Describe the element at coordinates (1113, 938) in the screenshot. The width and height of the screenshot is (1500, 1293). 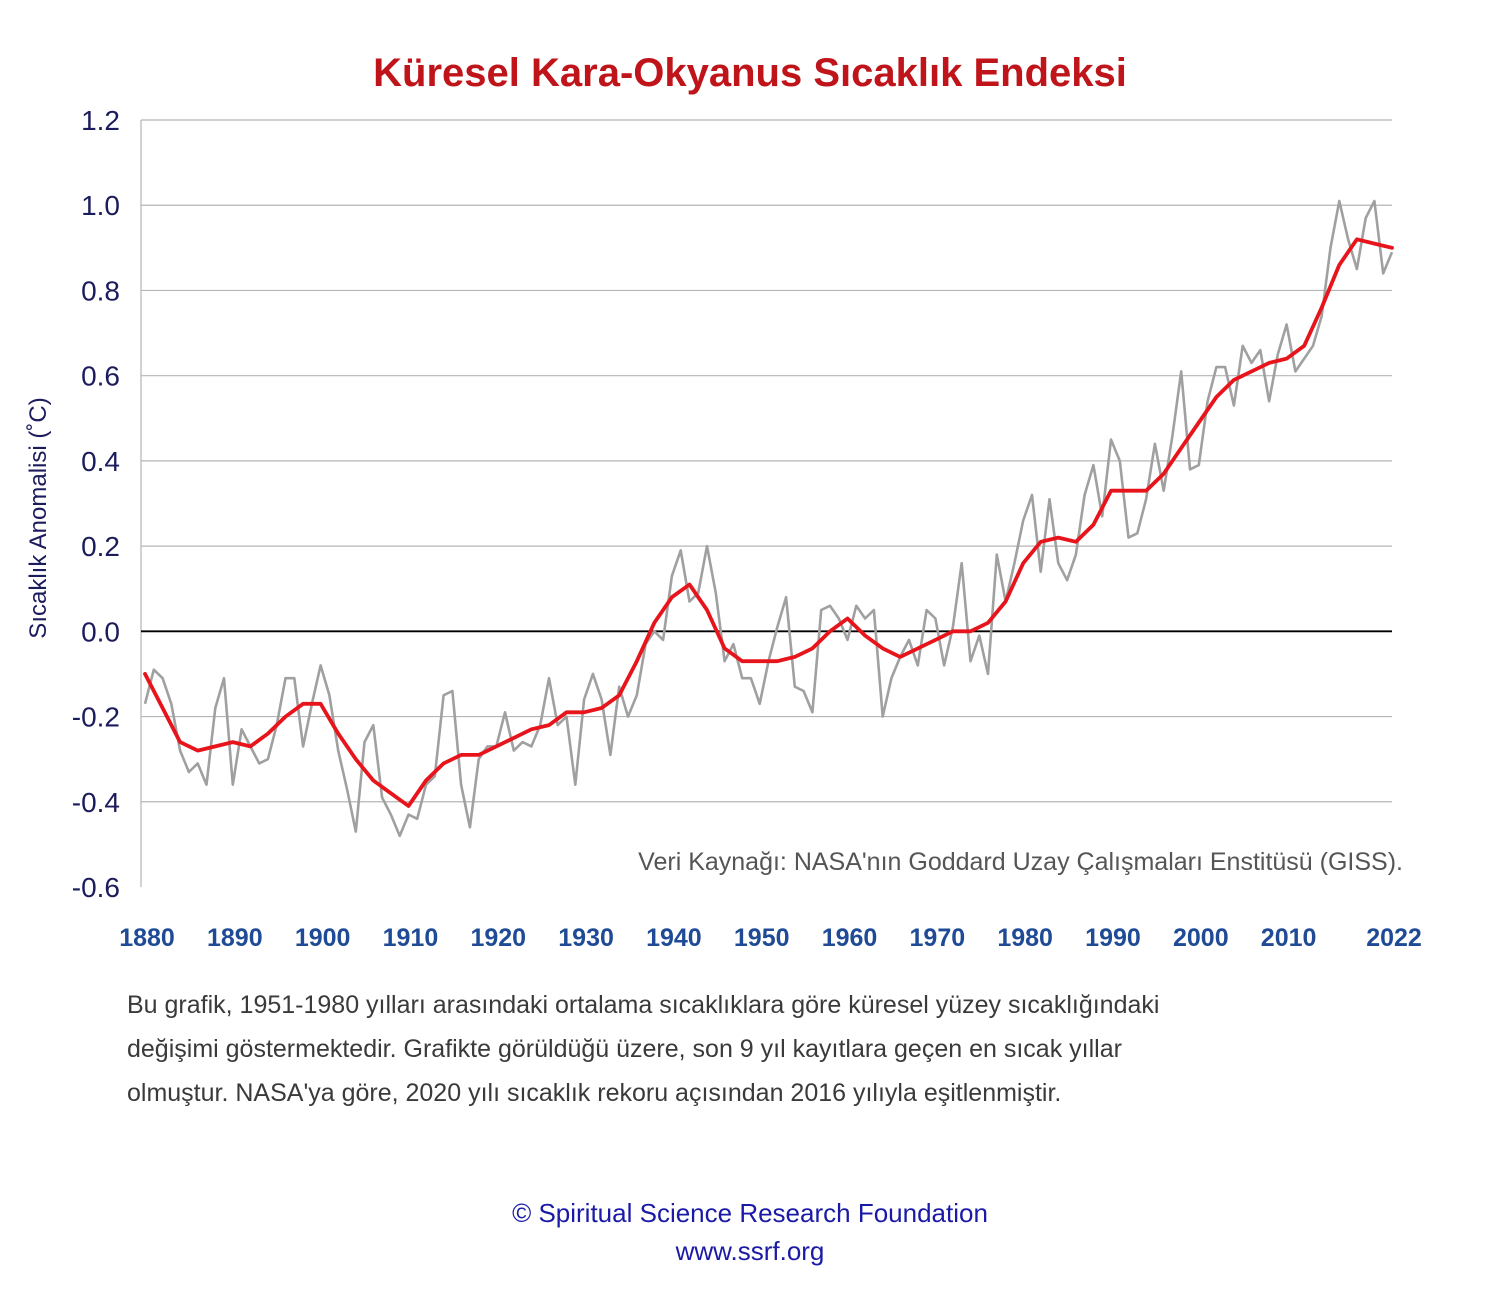
I see `x-tick-label: 1990` at that location.